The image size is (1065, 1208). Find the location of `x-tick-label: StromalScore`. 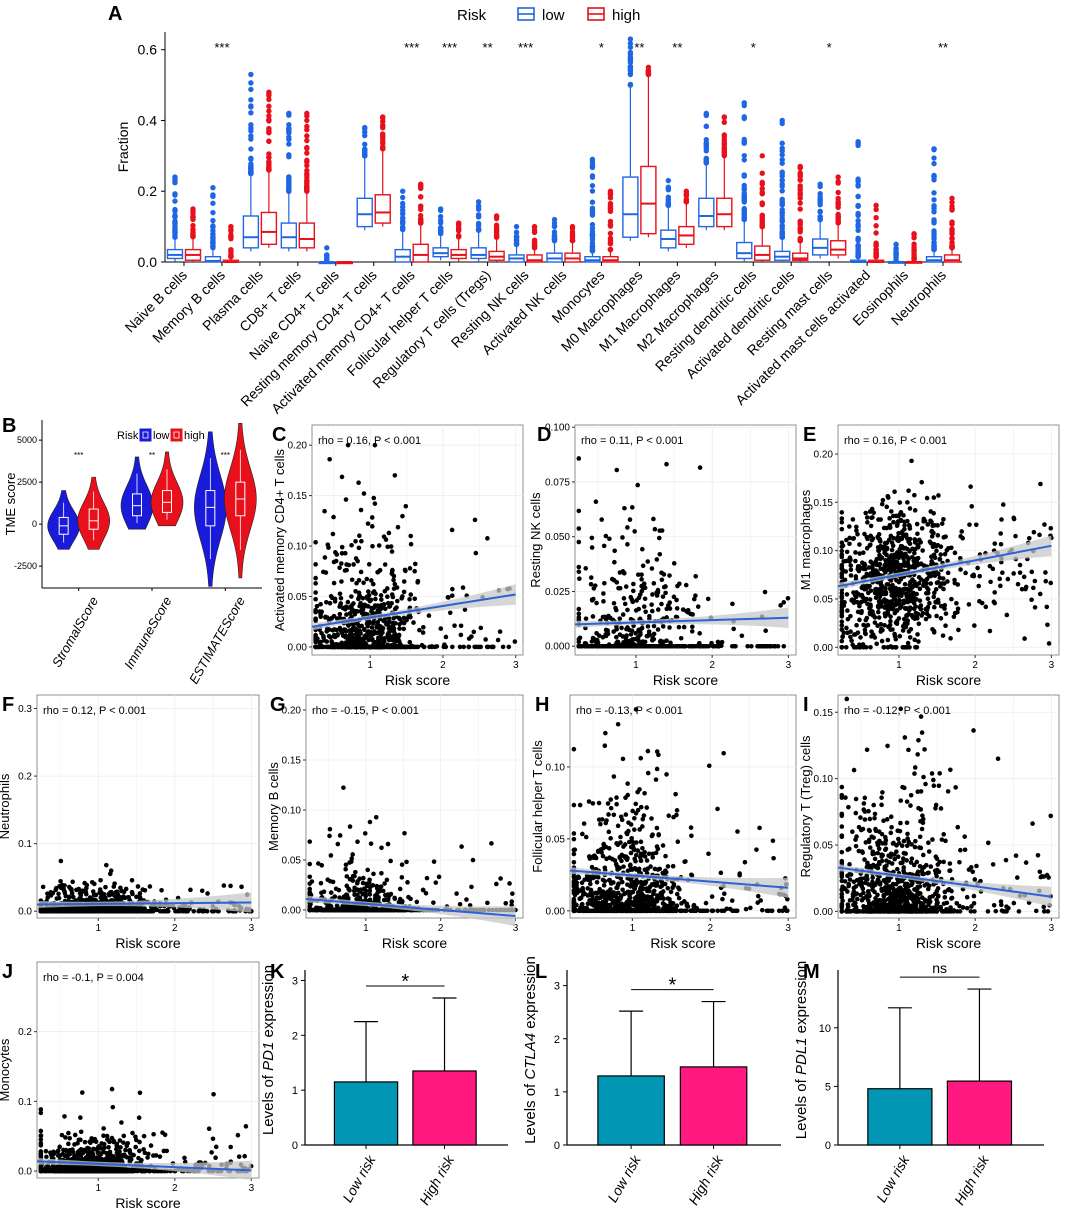

x-tick-label: StromalScore is located at coordinates (75, 632).